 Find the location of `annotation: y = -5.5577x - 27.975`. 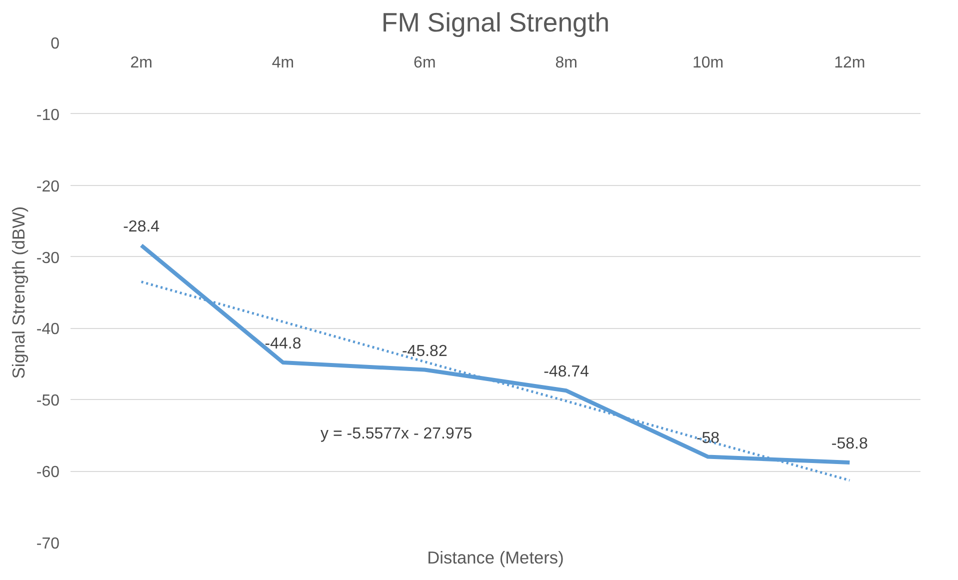

annotation: y = -5.5577x - 27.975 is located at coordinates (396, 434).